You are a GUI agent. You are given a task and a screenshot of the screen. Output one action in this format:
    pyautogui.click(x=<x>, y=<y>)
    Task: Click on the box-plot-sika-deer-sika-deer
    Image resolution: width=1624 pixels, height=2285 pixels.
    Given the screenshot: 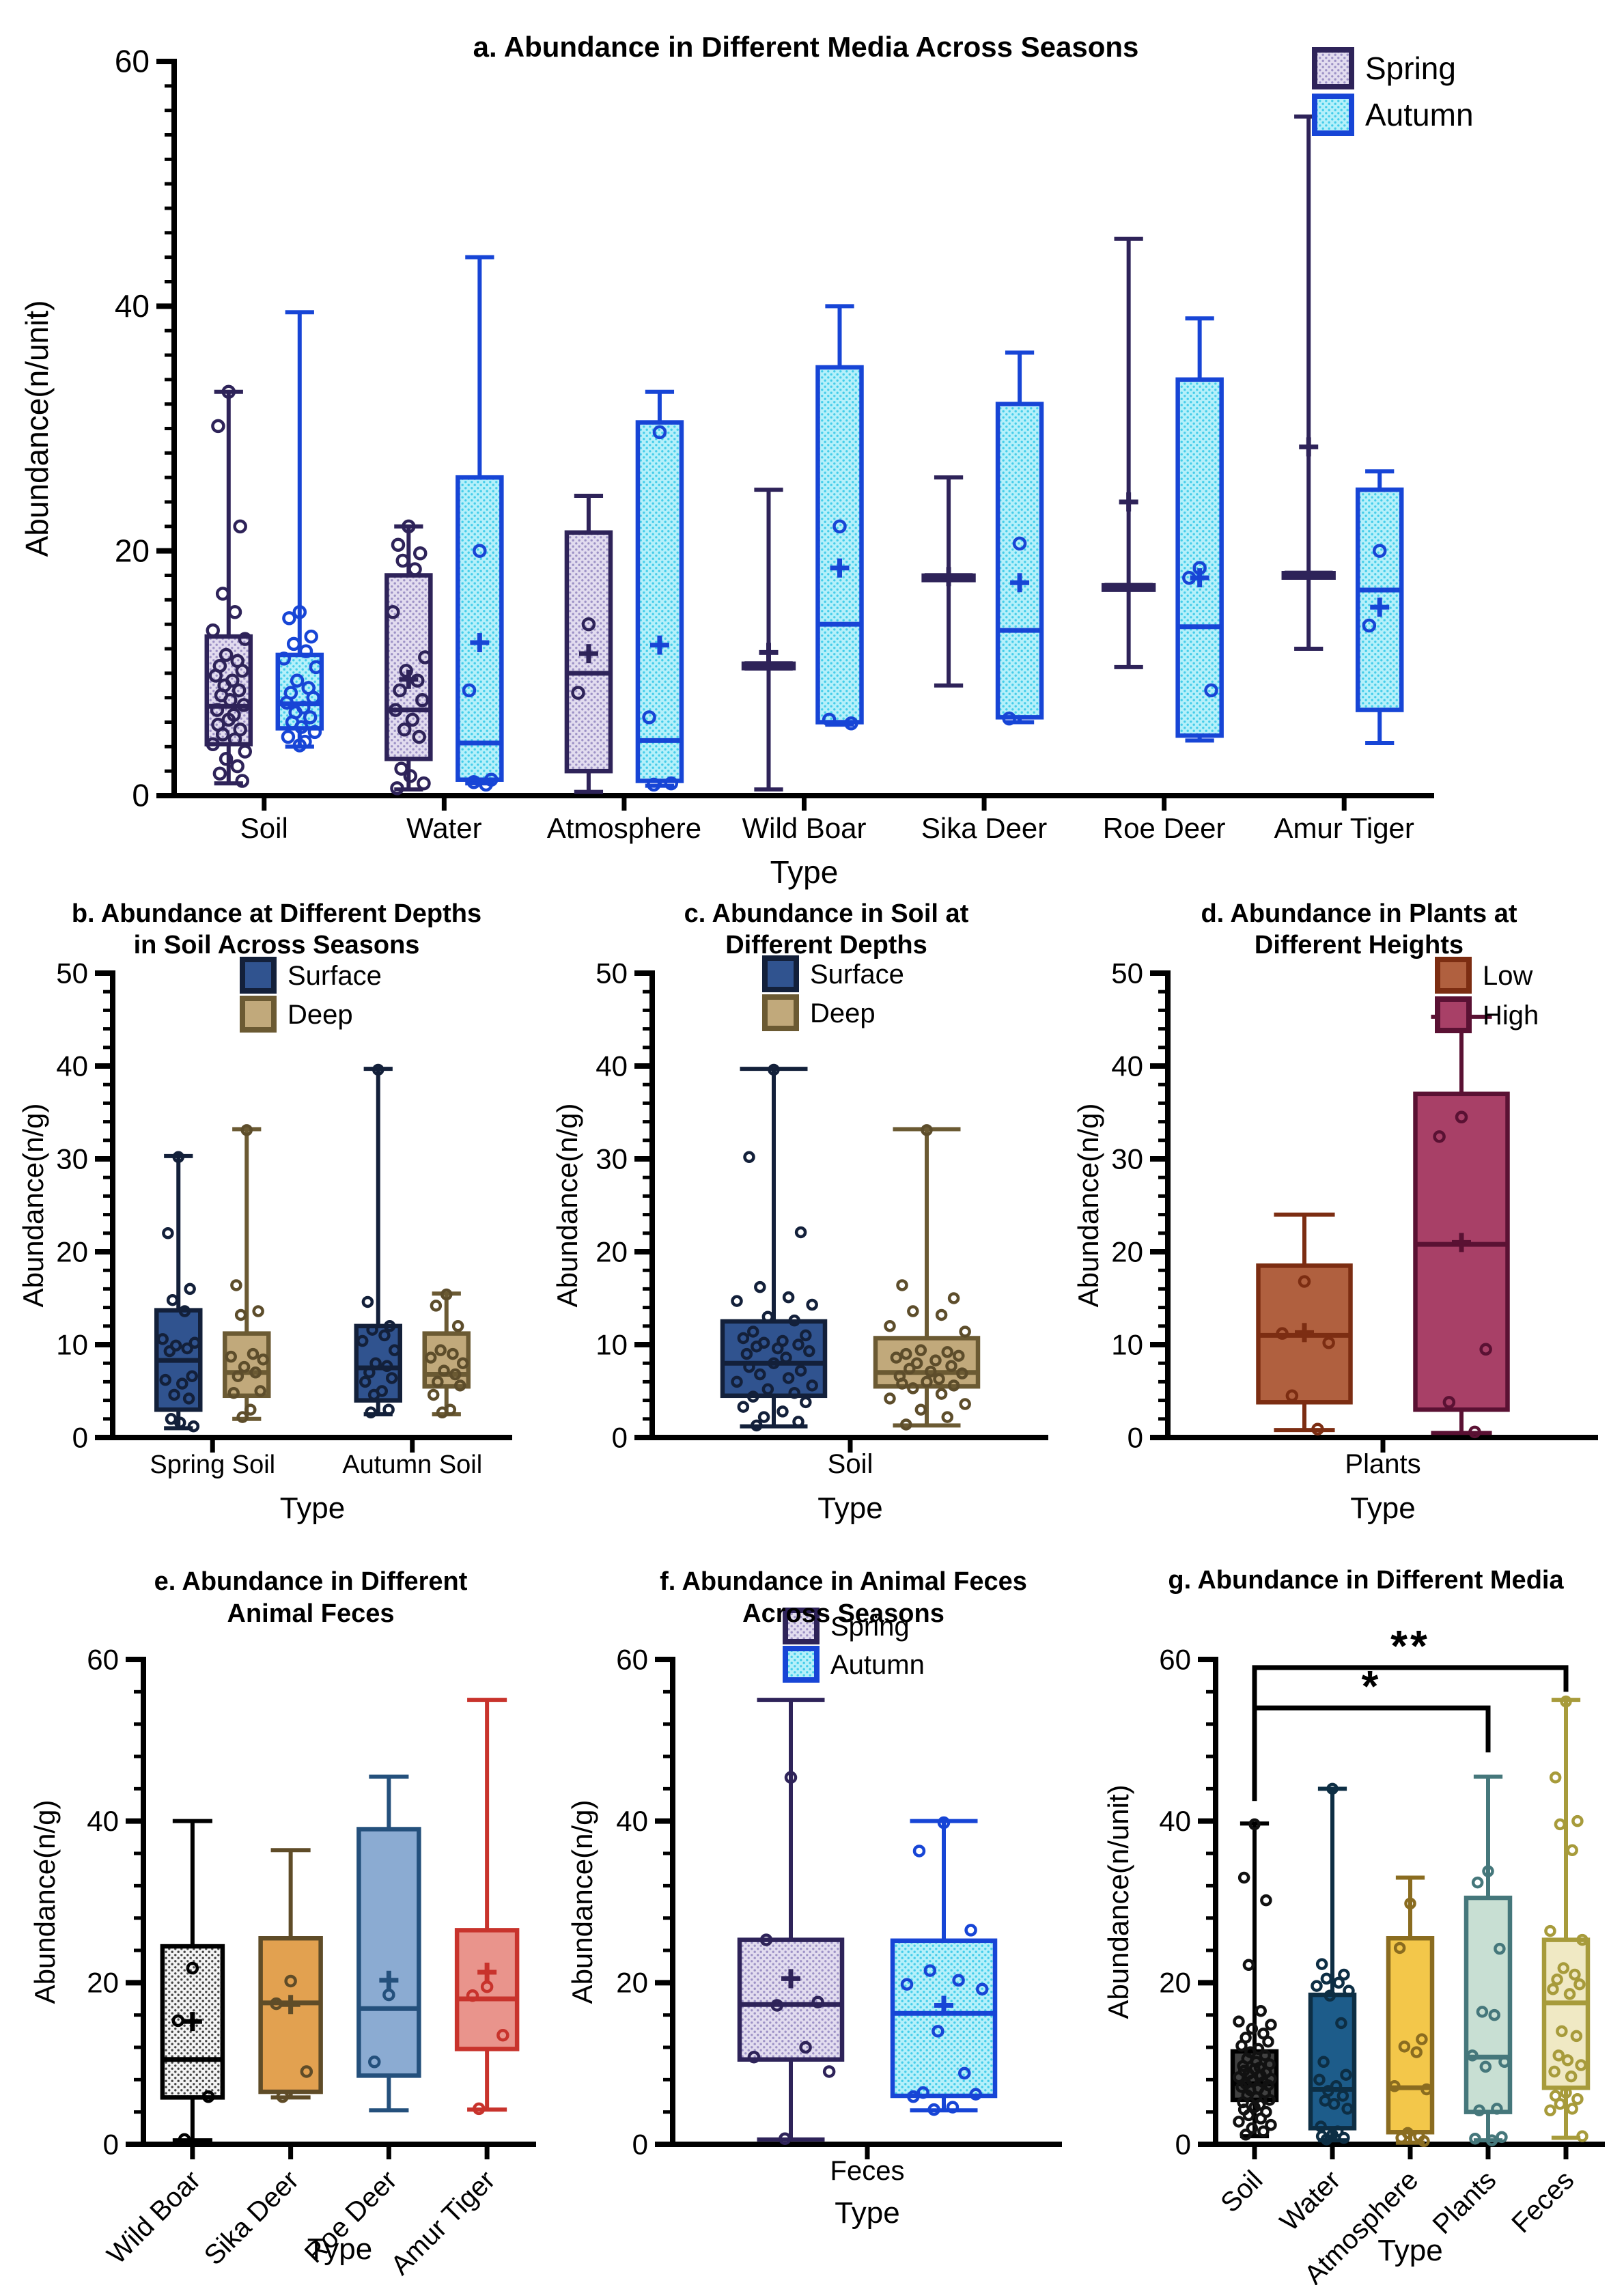 What is the action you would take?
    pyautogui.click(x=290, y=1975)
    